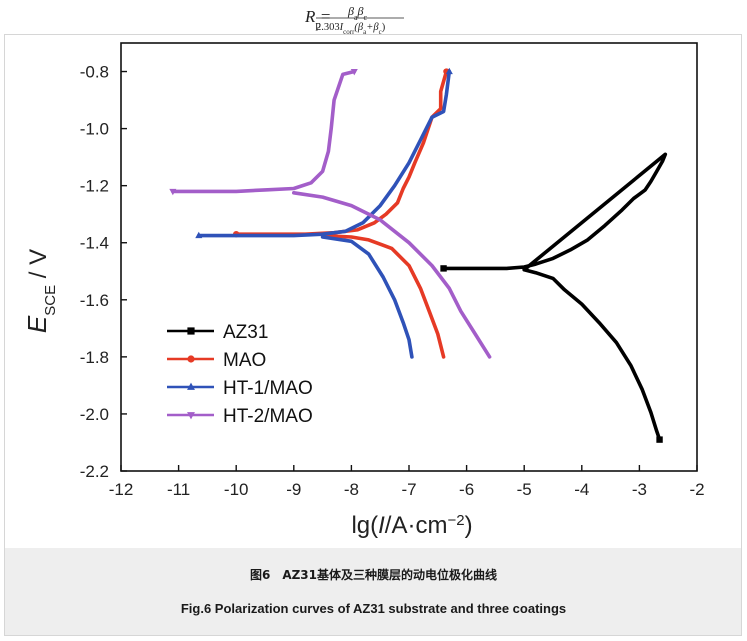 Image resolution: width=747 pixels, height=641 pixels. Describe the element at coordinates (245, 332) in the screenshot. I see `legend-label: AZ31` at that location.